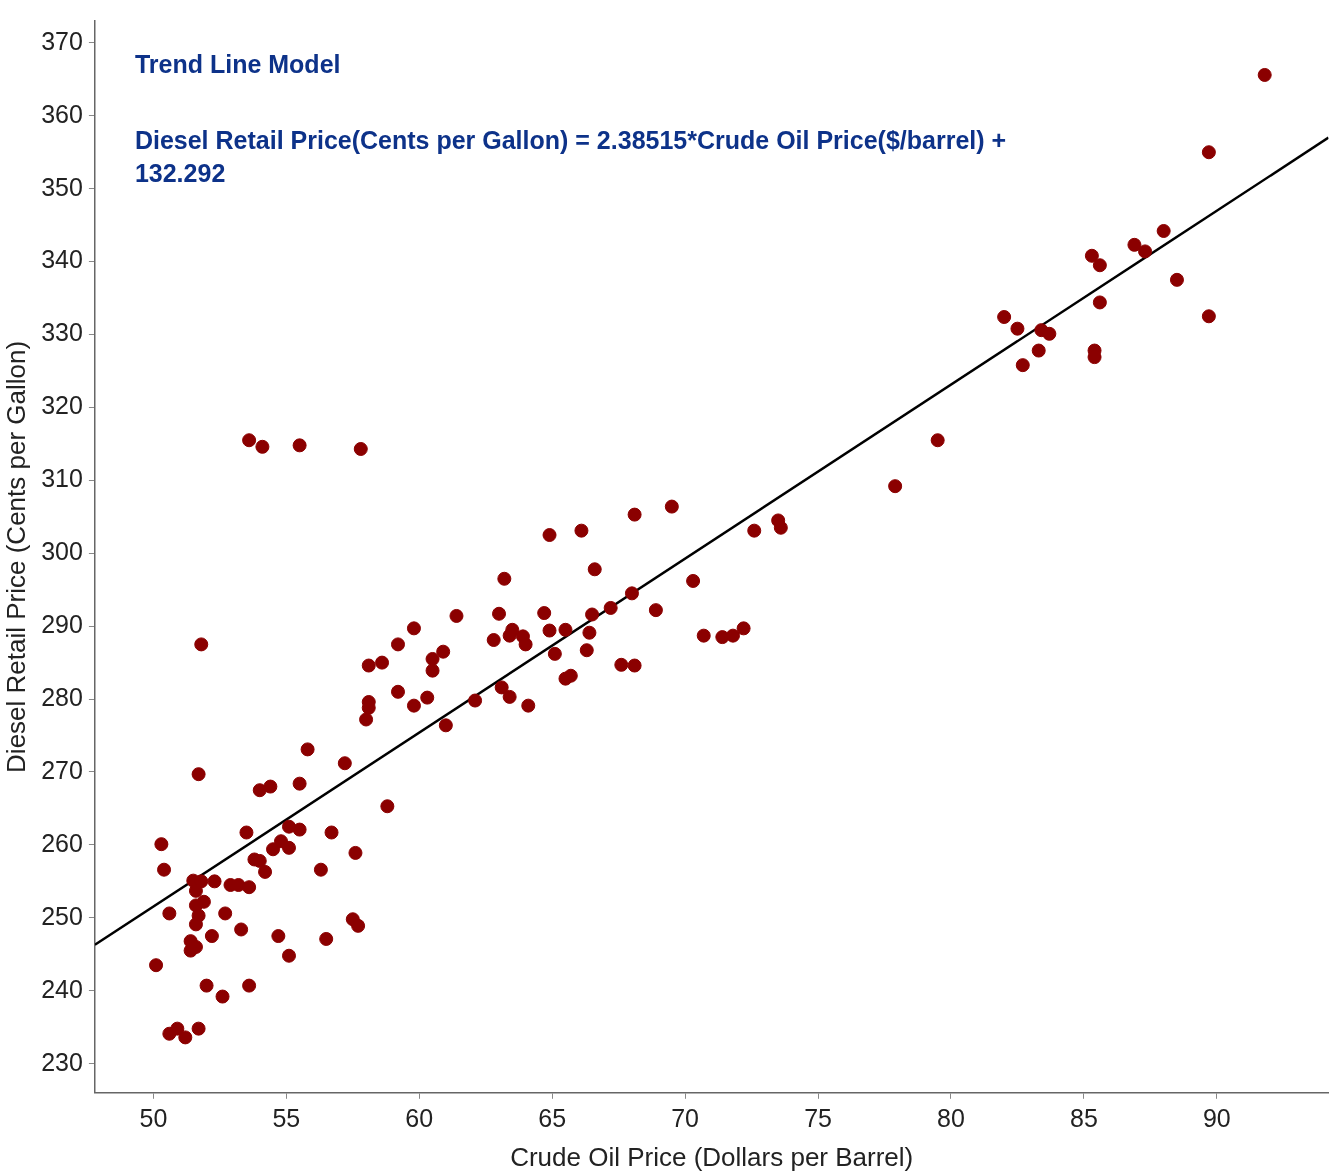 The height and width of the screenshot is (1176, 1336). Describe the element at coordinates (62, 551) in the screenshot. I see `y-tick-label: 300` at that location.